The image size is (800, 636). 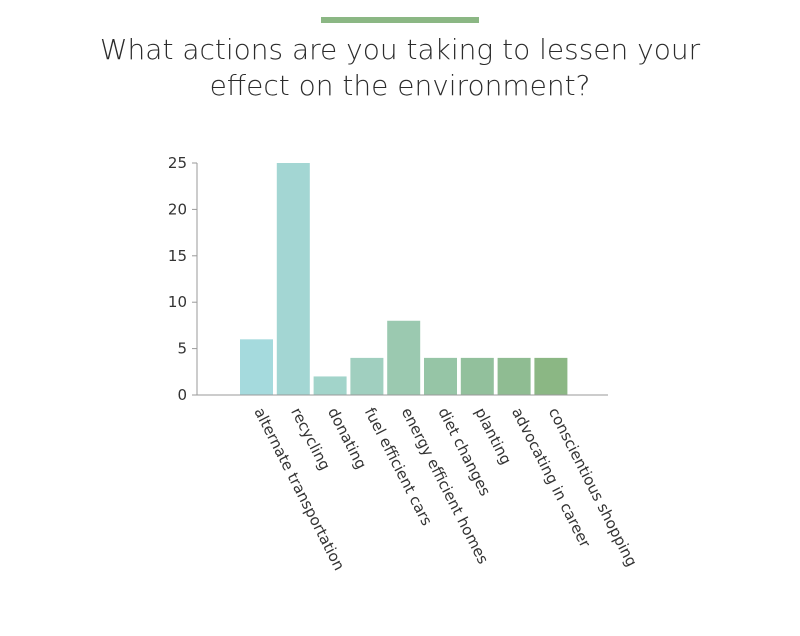 What do you see at coordinates (177, 163) in the screenshot?
I see `y-tick-label: 25` at bounding box center [177, 163].